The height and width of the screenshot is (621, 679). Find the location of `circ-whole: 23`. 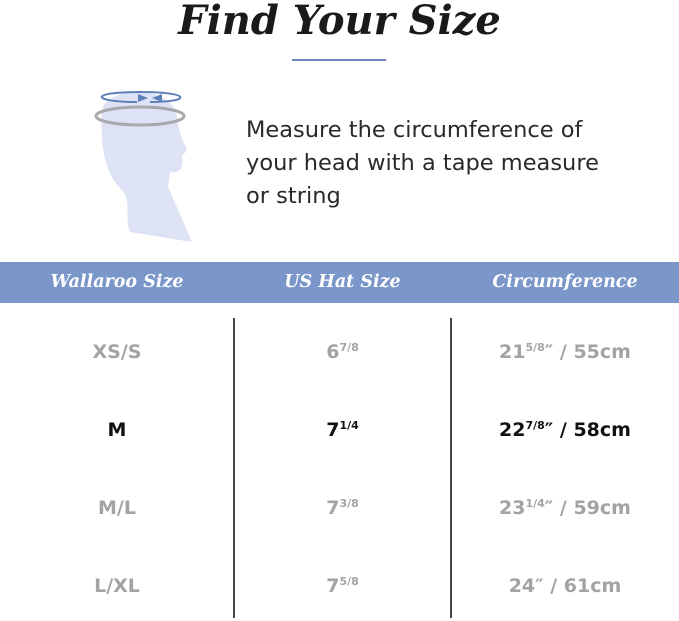

circ-whole: 23 is located at coordinates (512, 508).